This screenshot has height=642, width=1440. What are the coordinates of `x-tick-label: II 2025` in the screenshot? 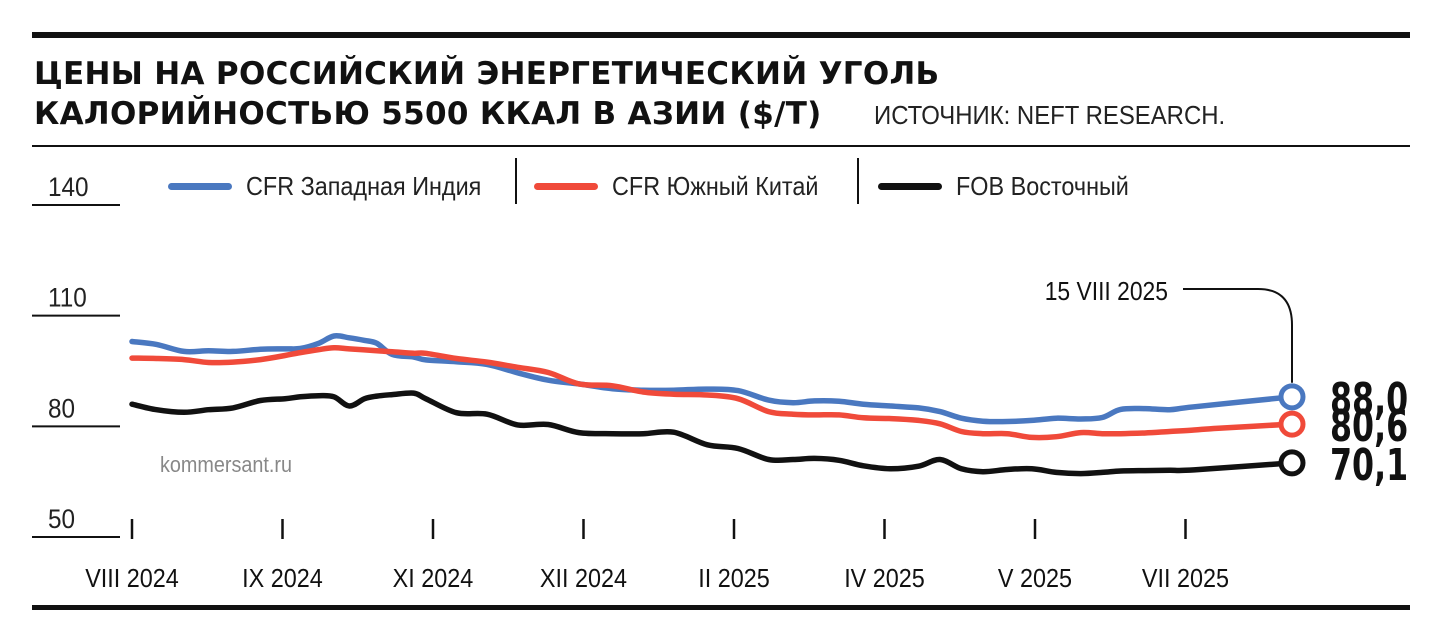 It's located at (734, 579).